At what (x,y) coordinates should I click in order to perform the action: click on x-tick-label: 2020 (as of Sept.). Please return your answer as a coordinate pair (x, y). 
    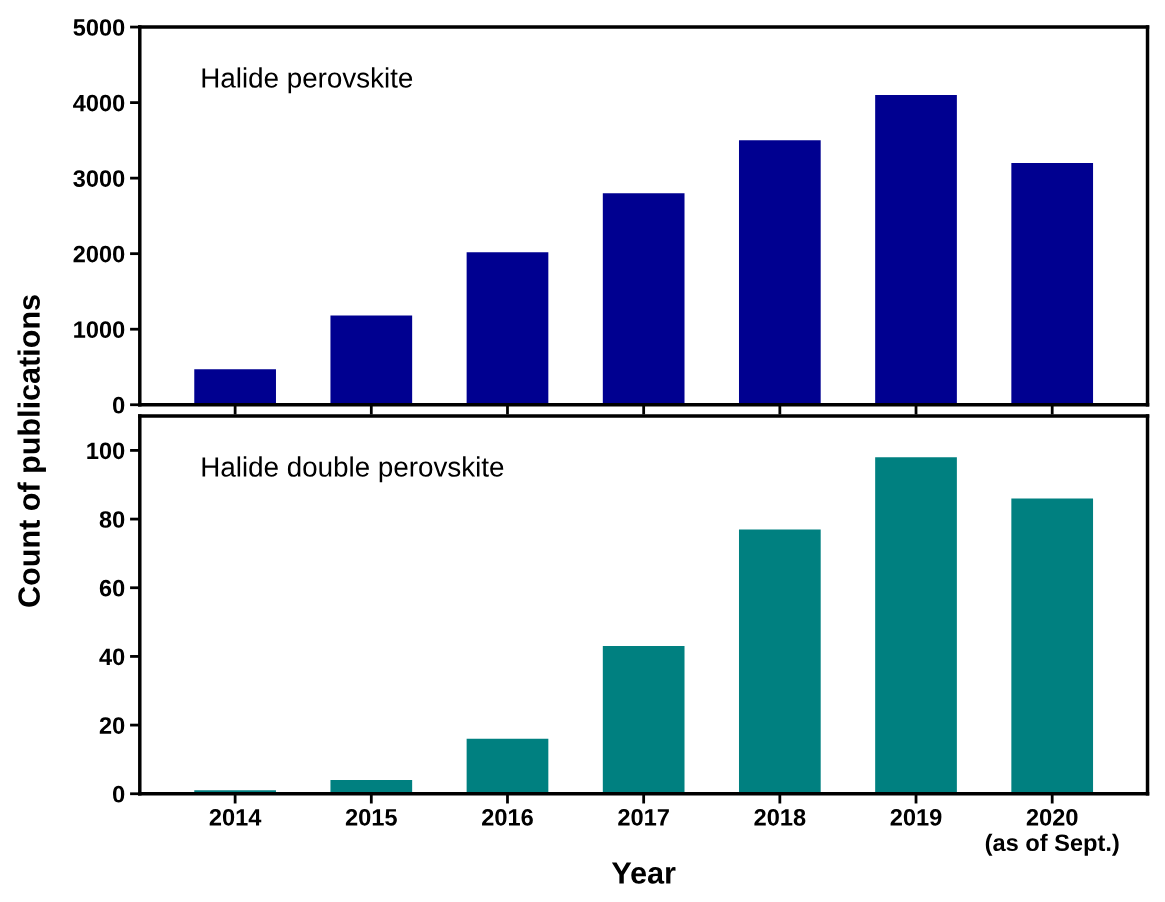
    Looking at the image, I should click on (1052, 832).